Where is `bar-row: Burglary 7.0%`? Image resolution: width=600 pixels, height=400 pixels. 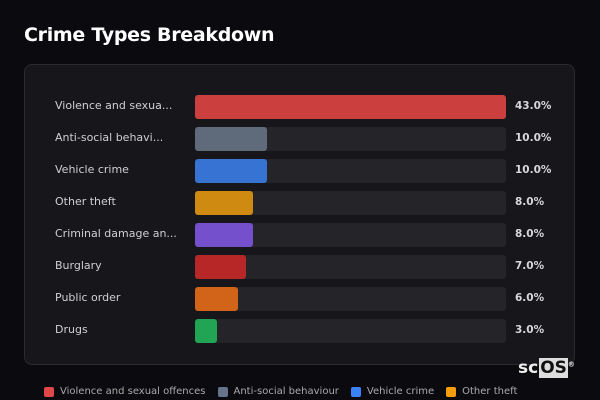 bar-row: Burglary 7.0% is located at coordinates (299, 267).